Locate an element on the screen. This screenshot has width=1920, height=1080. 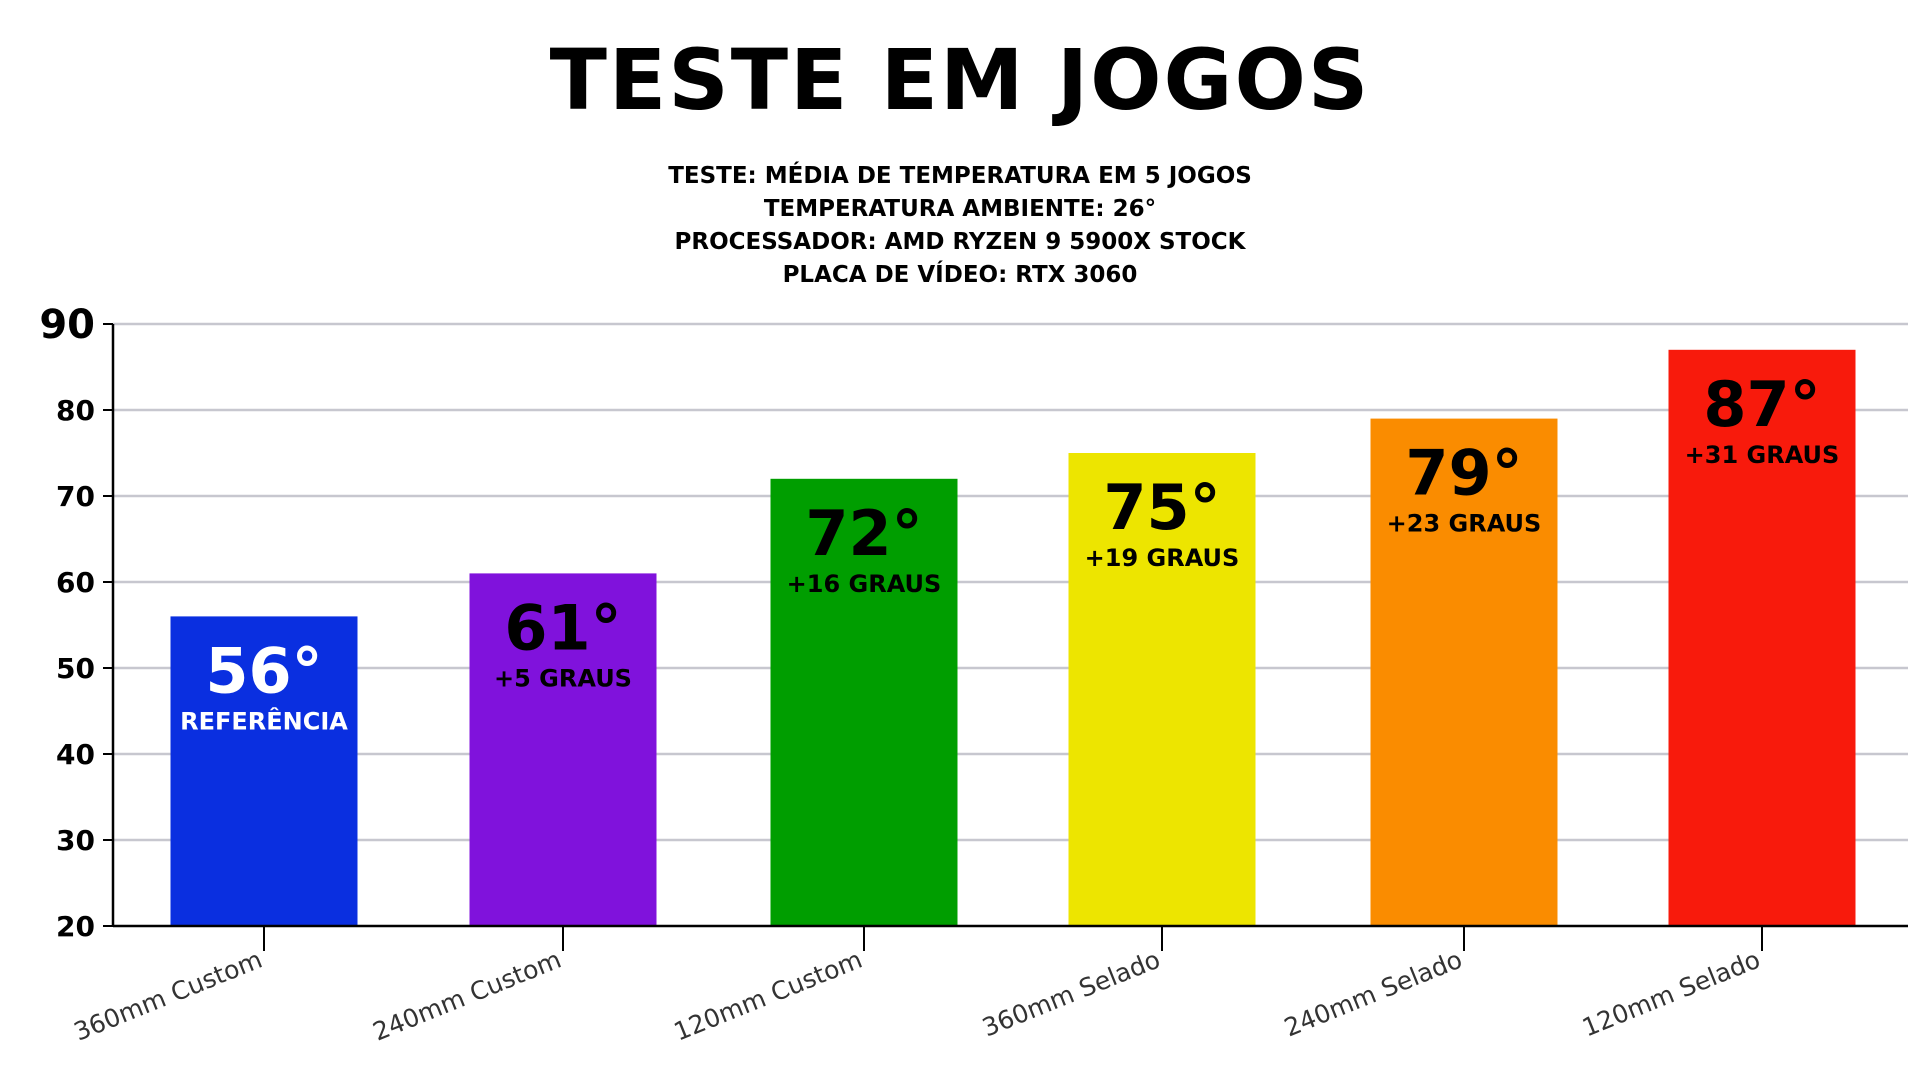
subtitle-line-test: TESTE: MÉDIA DE TEMPERATURA EM 5 JOGOS is located at coordinates (960, 176).